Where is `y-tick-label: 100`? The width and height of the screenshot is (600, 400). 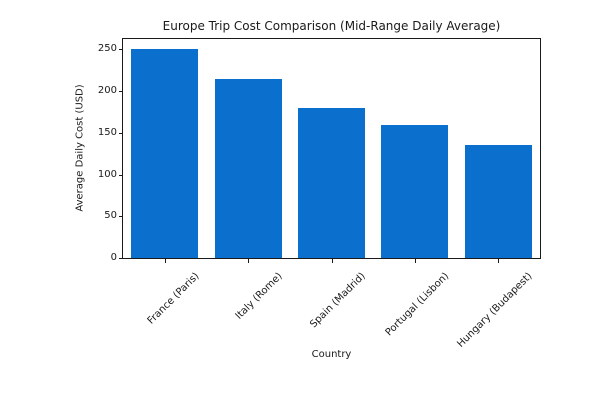
y-tick-label: 100 is located at coordinates (107, 174).